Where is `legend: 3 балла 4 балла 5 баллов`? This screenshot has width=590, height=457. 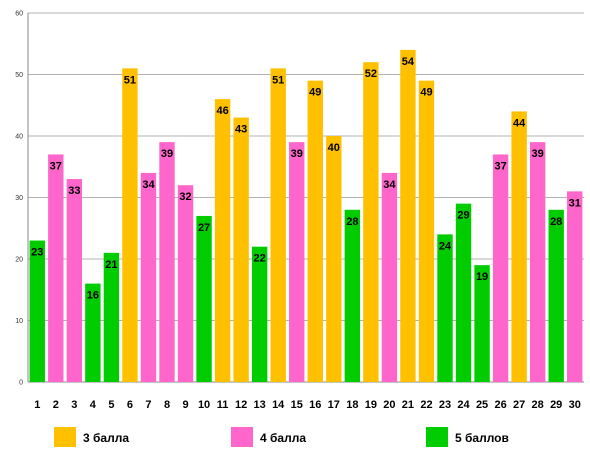
legend: 3 балла 4 балла 5 баллов is located at coordinates (281, 437).